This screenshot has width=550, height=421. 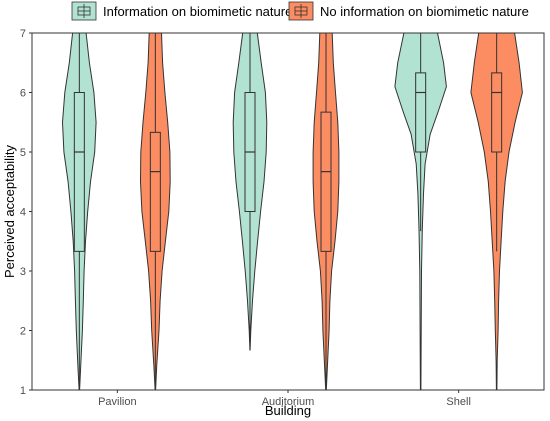 I want to click on y-tick-label-3: 4, so click(x=23, y=213).